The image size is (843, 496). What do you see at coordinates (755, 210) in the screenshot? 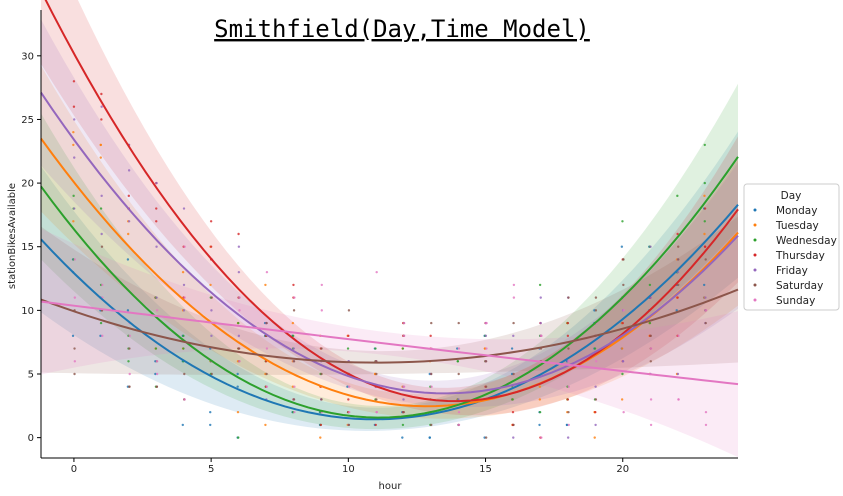
I see `legend-marker-monday` at bounding box center [755, 210].